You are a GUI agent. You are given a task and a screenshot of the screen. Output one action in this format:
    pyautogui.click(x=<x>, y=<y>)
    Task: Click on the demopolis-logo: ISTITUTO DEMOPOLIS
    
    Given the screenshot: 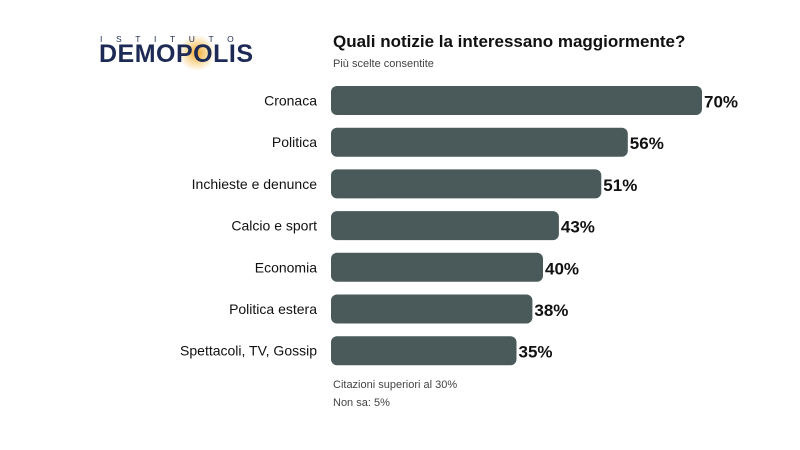 What is the action you would take?
    pyautogui.click(x=191, y=52)
    